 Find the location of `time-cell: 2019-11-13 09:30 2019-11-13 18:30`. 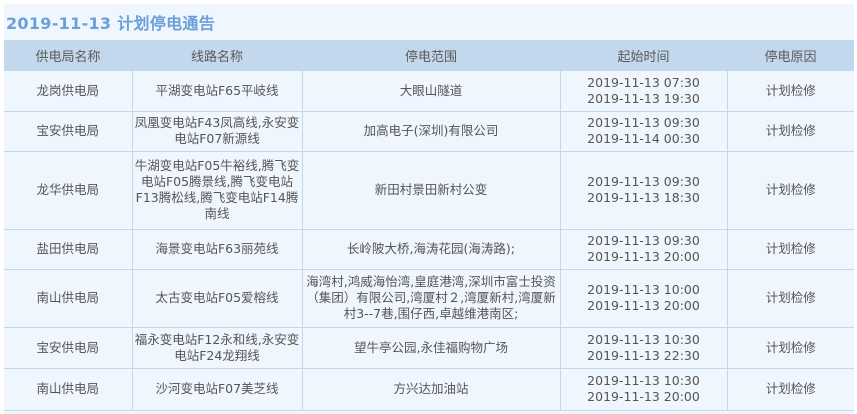

time-cell: 2019-11-13 09:30 2019-11-13 18:30 is located at coordinates (643, 190).